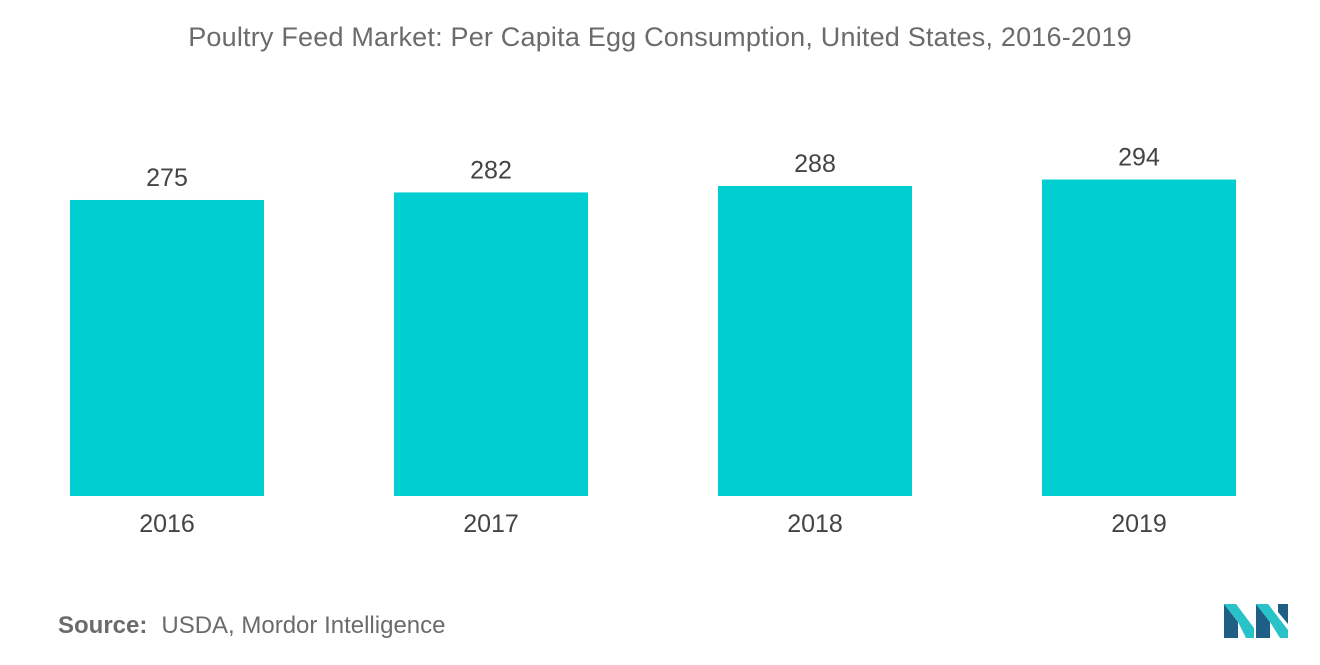 The width and height of the screenshot is (1320, 665). What do you see at coordinates (815, 524) in the screenshot?
I see `category-label-2018: 2018` at bounding box center [815, 524].